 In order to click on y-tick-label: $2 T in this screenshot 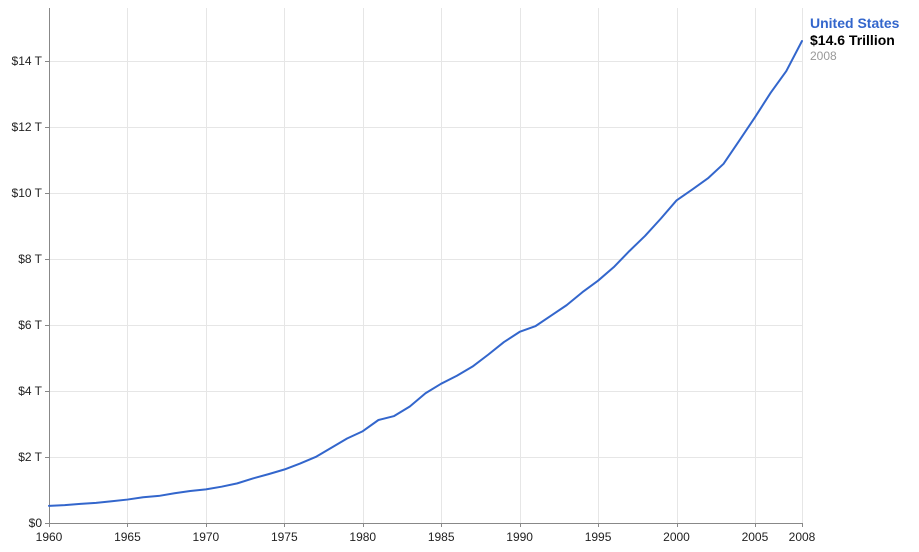, I will do `click(30, 457)`.